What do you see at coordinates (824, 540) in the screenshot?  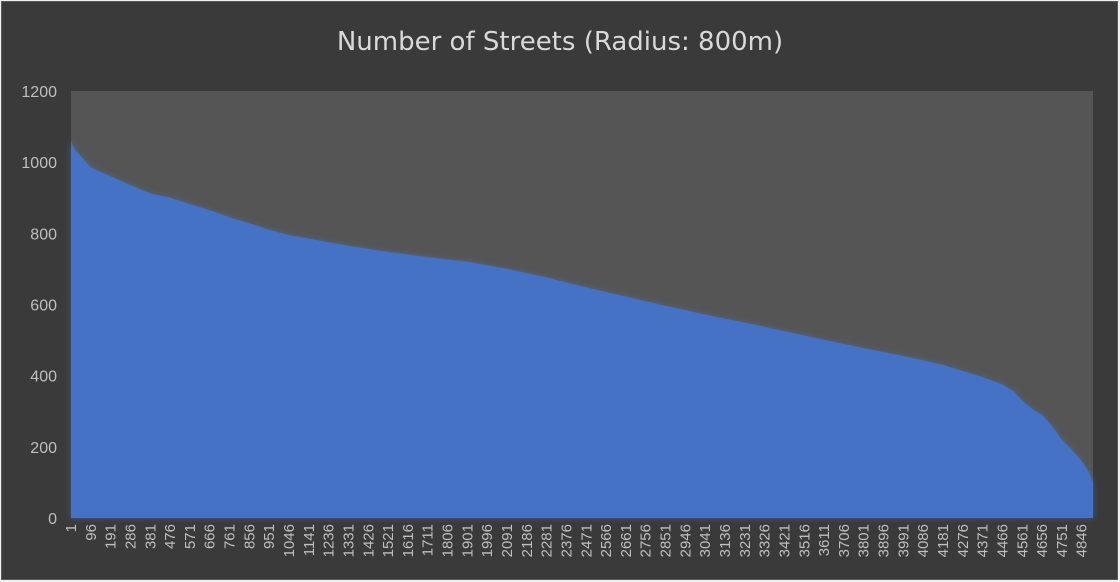 I see `x-tick-label: 3611` at bounding box center [824, 540].